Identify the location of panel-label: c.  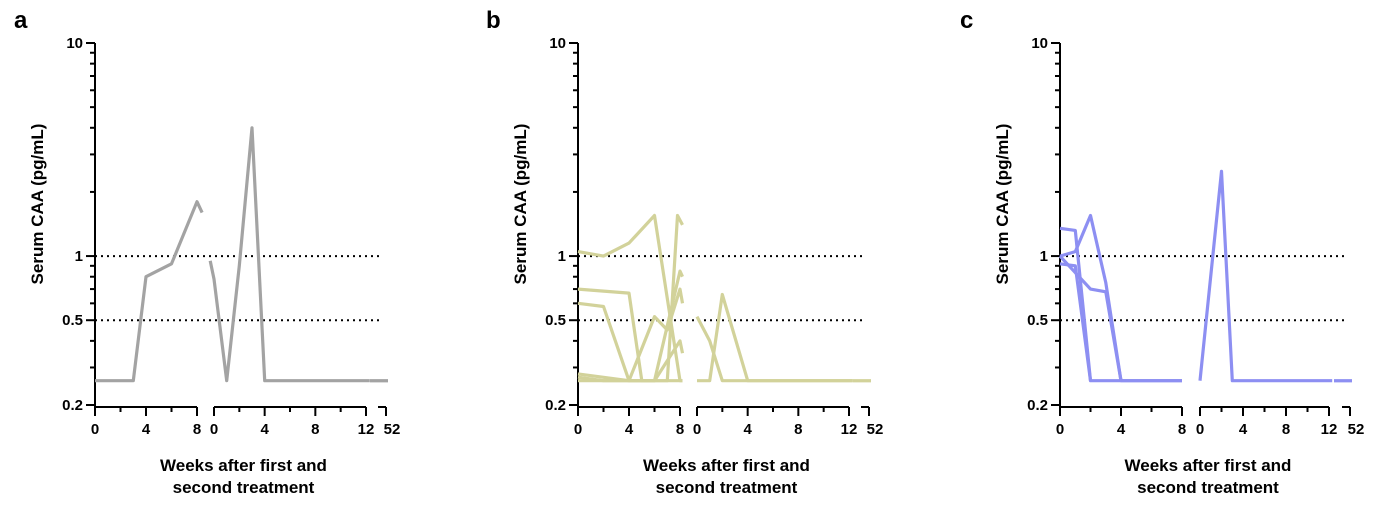
(966, 20).